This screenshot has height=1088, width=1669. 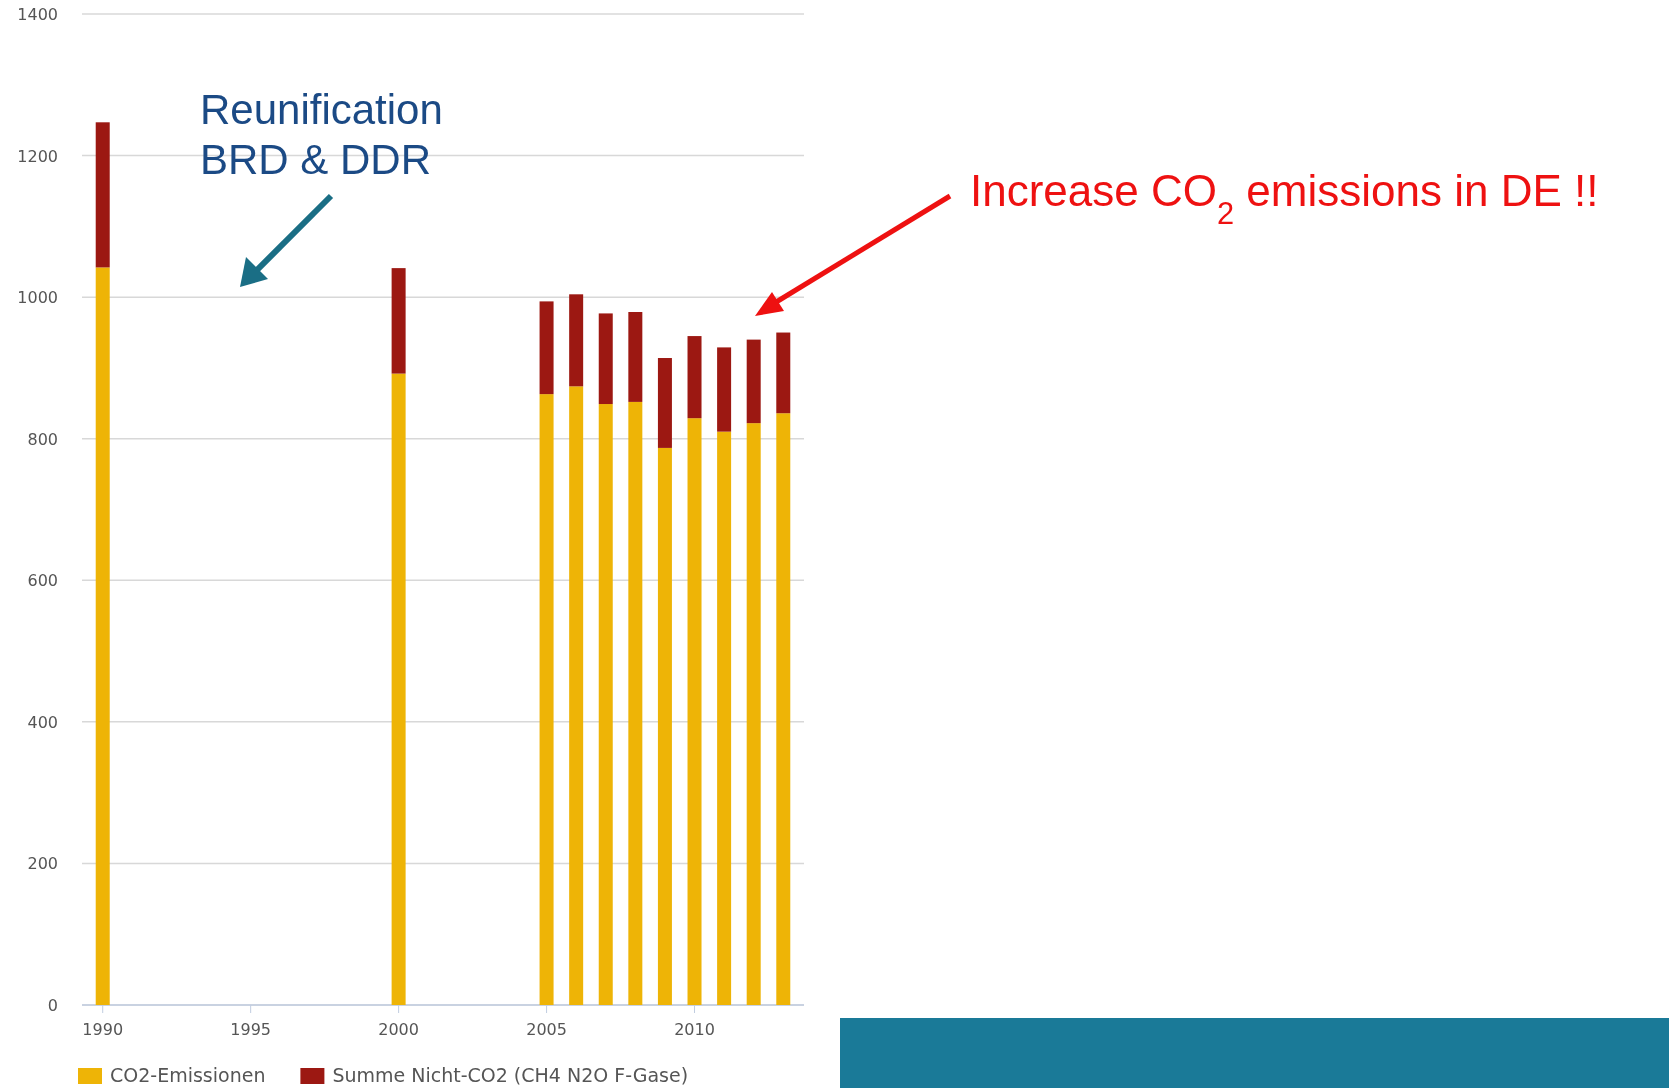 I want to click on legend-label: CO2-Emissionen, so click(x=188, y=1075).